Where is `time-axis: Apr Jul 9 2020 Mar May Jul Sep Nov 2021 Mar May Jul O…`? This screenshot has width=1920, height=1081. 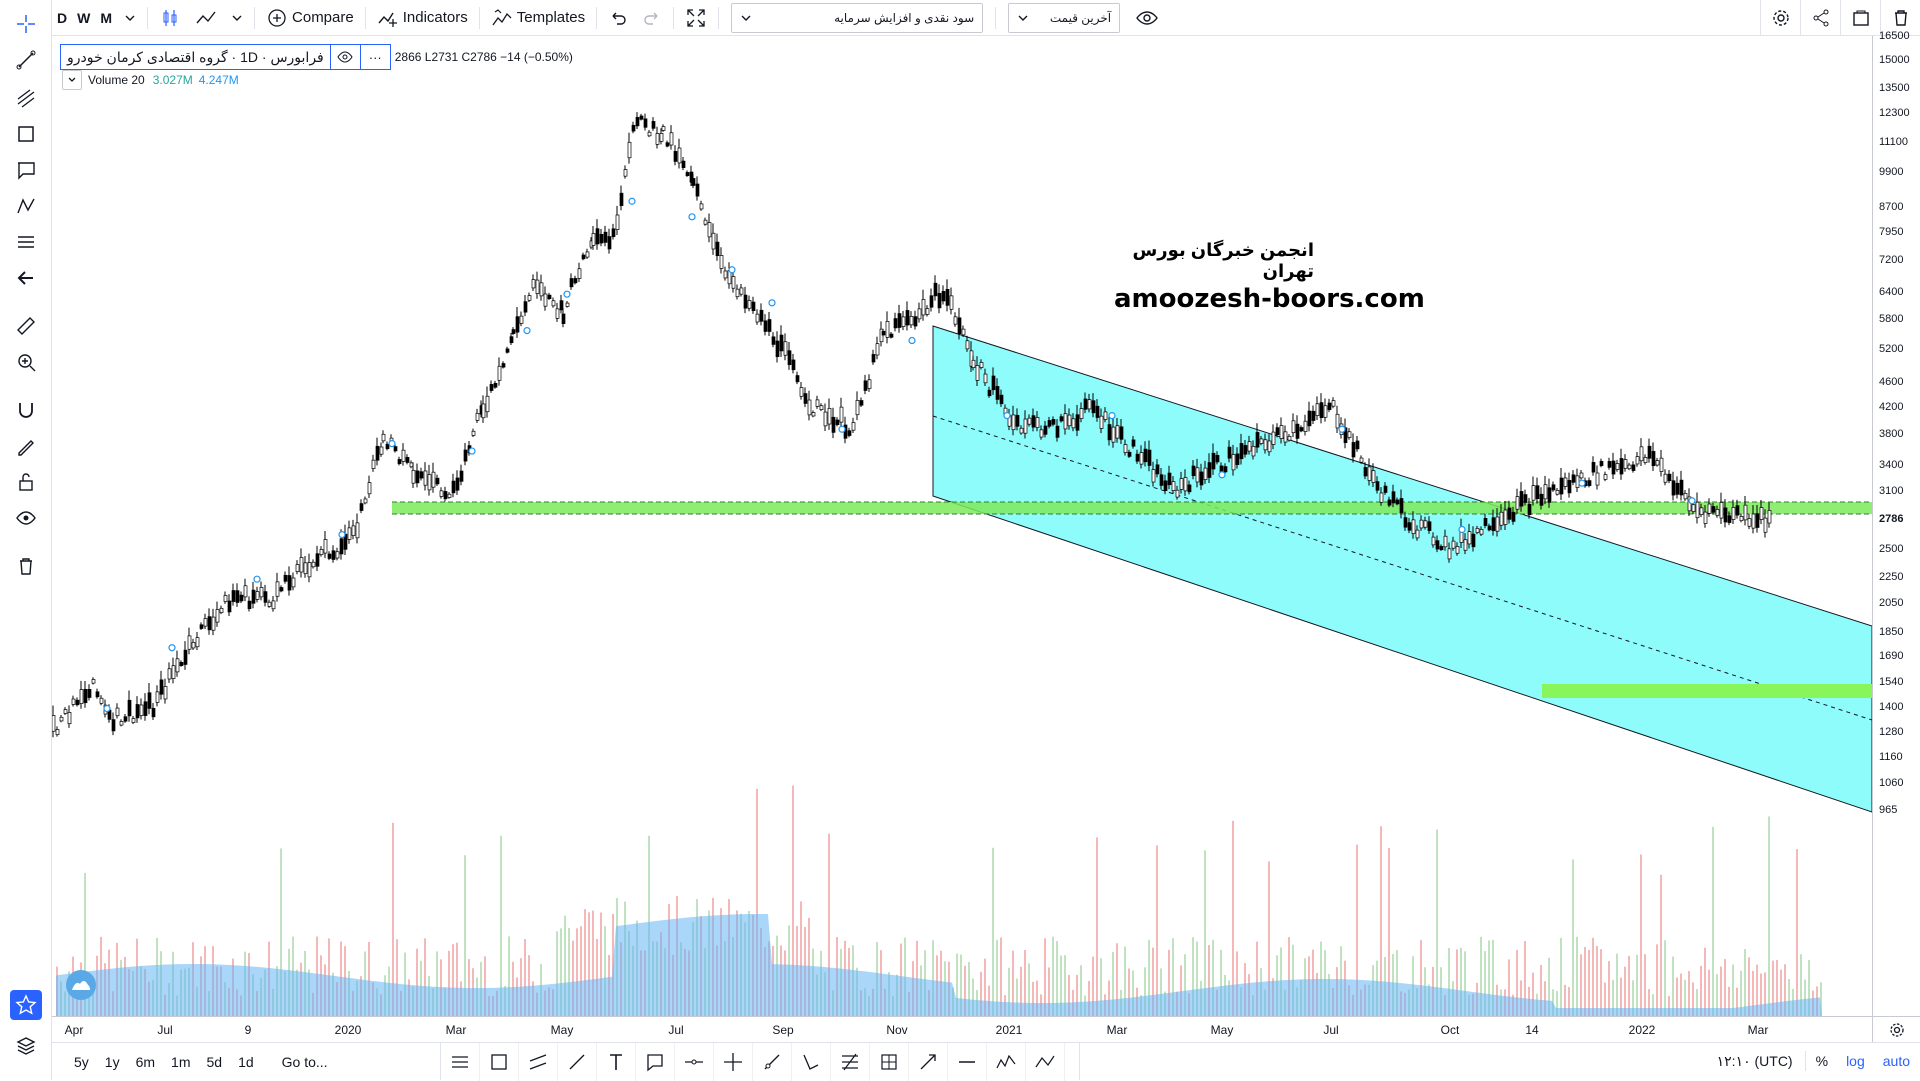 time-axis: Apr Jul 9 2020 Mar May Jul Sep Nov 2021 Mar May Jul O… is located at coordinates (962, 1029).